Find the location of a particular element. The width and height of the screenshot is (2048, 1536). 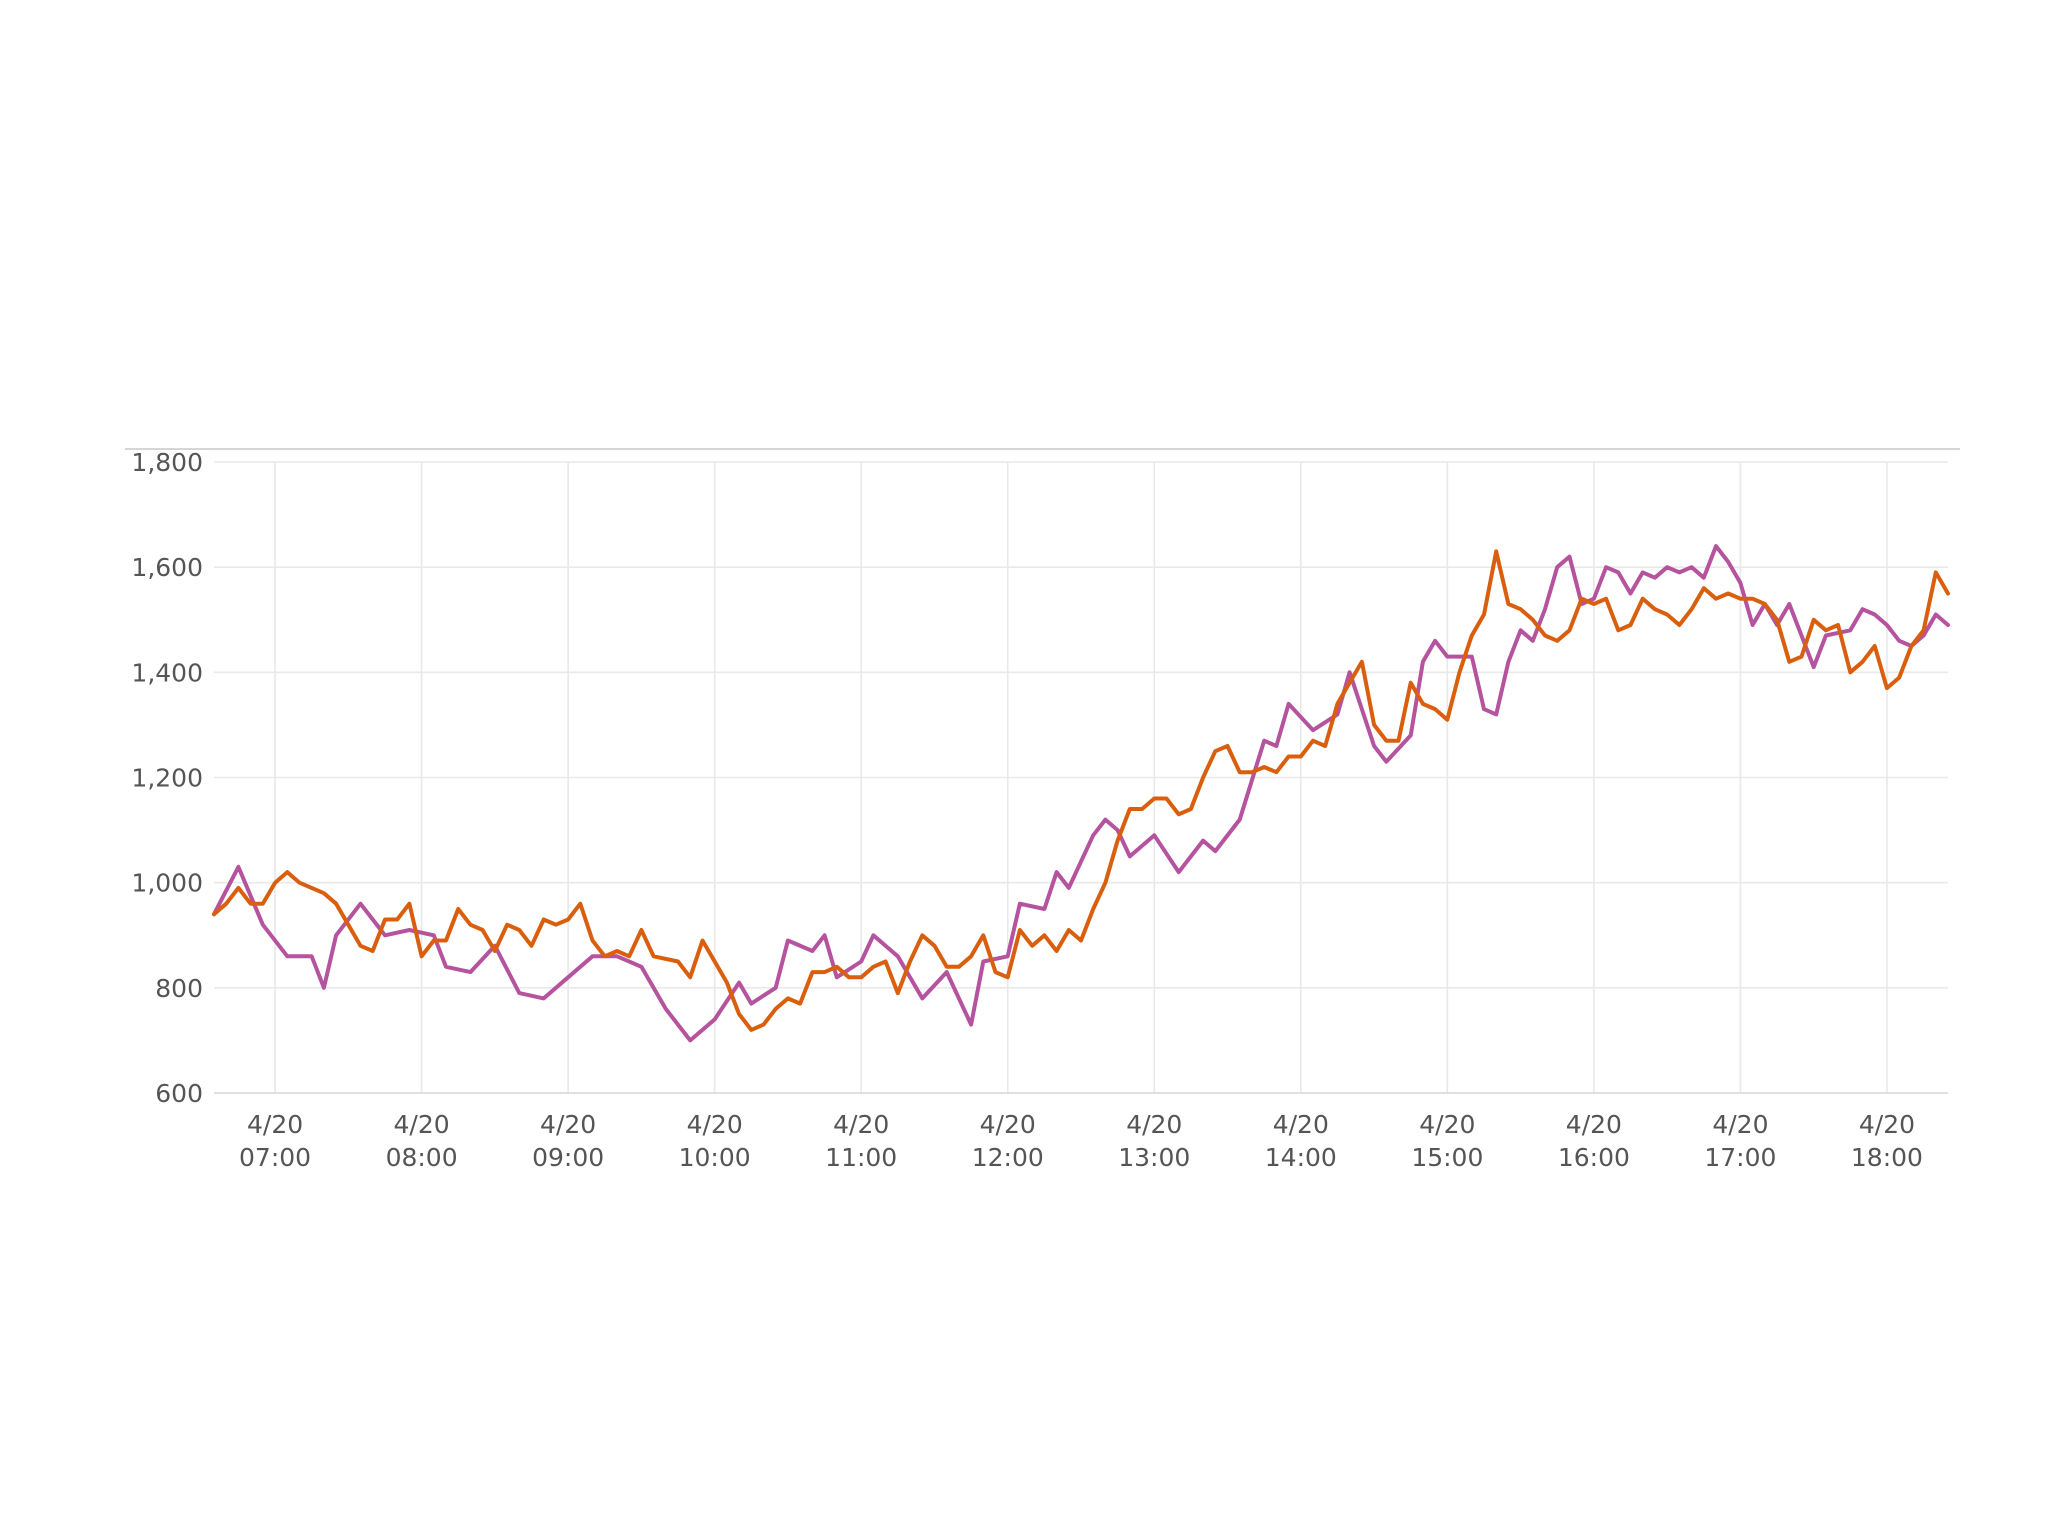

x-tick-label-time-1200: 12:00 is located at coordinates (1008, 1157).